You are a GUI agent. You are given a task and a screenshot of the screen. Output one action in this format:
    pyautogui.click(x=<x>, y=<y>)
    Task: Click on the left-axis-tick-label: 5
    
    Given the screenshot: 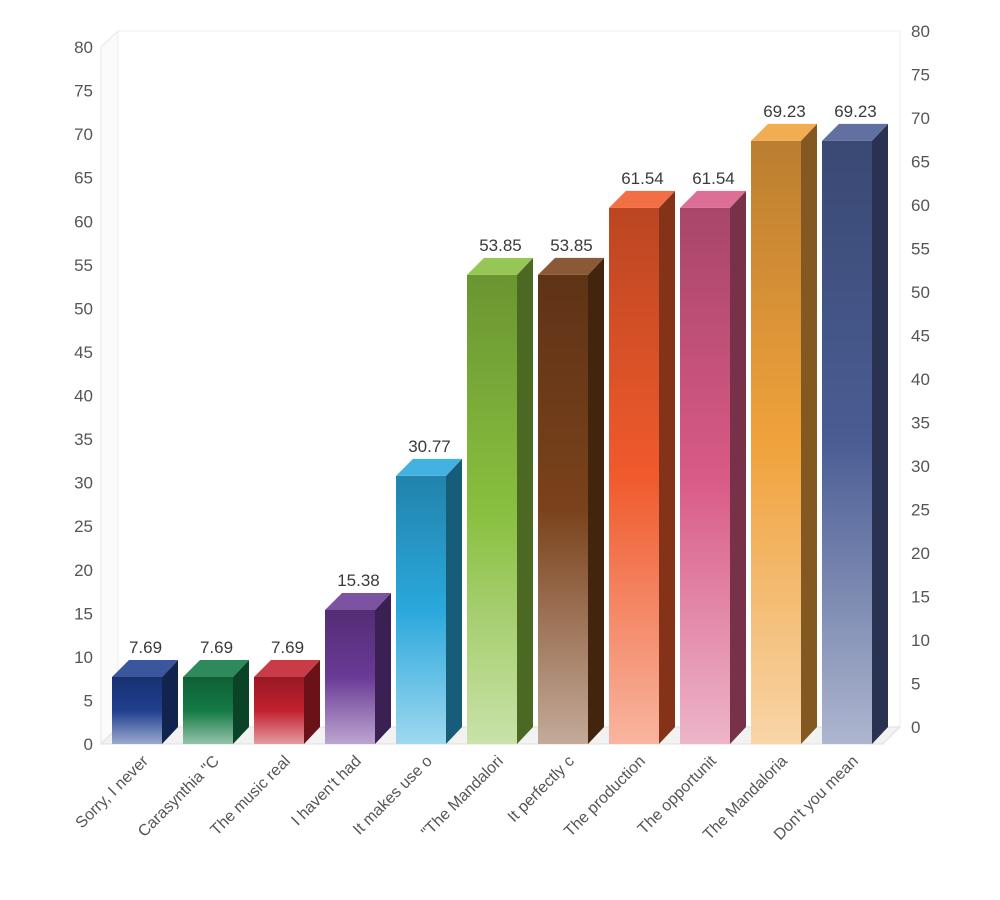 What is the action you would take?
    pyautogui.click(x=88, y=700)
    